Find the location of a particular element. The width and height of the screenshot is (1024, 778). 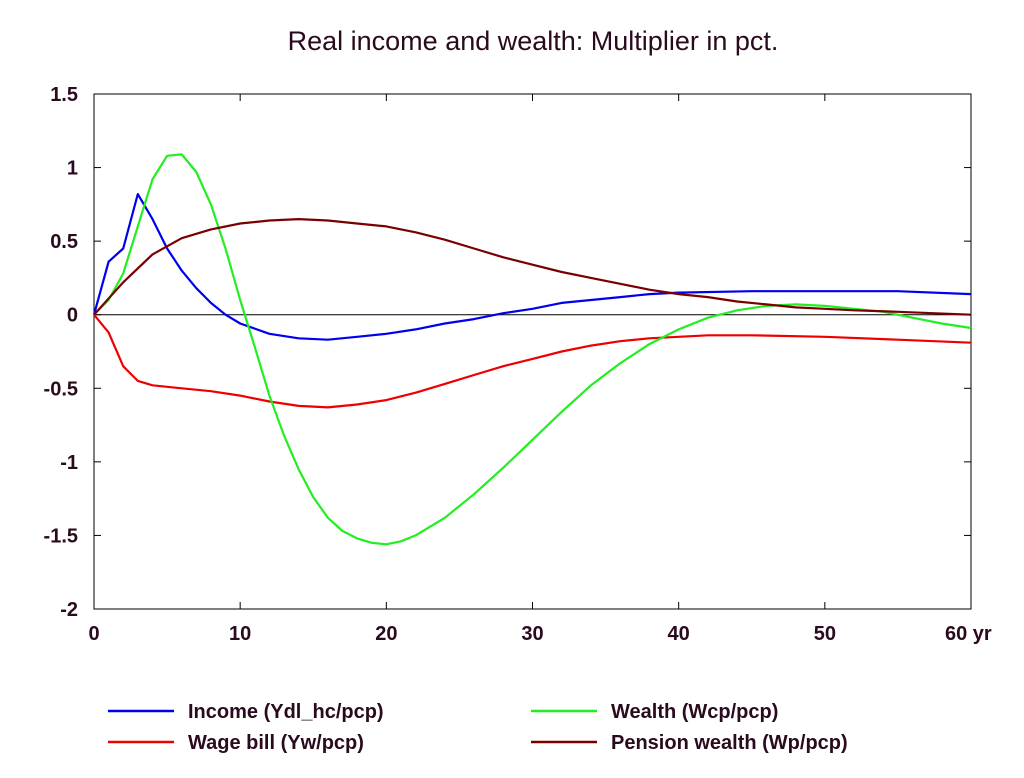

y-tick-label: -0.5 is located at coordinates (61, 389).